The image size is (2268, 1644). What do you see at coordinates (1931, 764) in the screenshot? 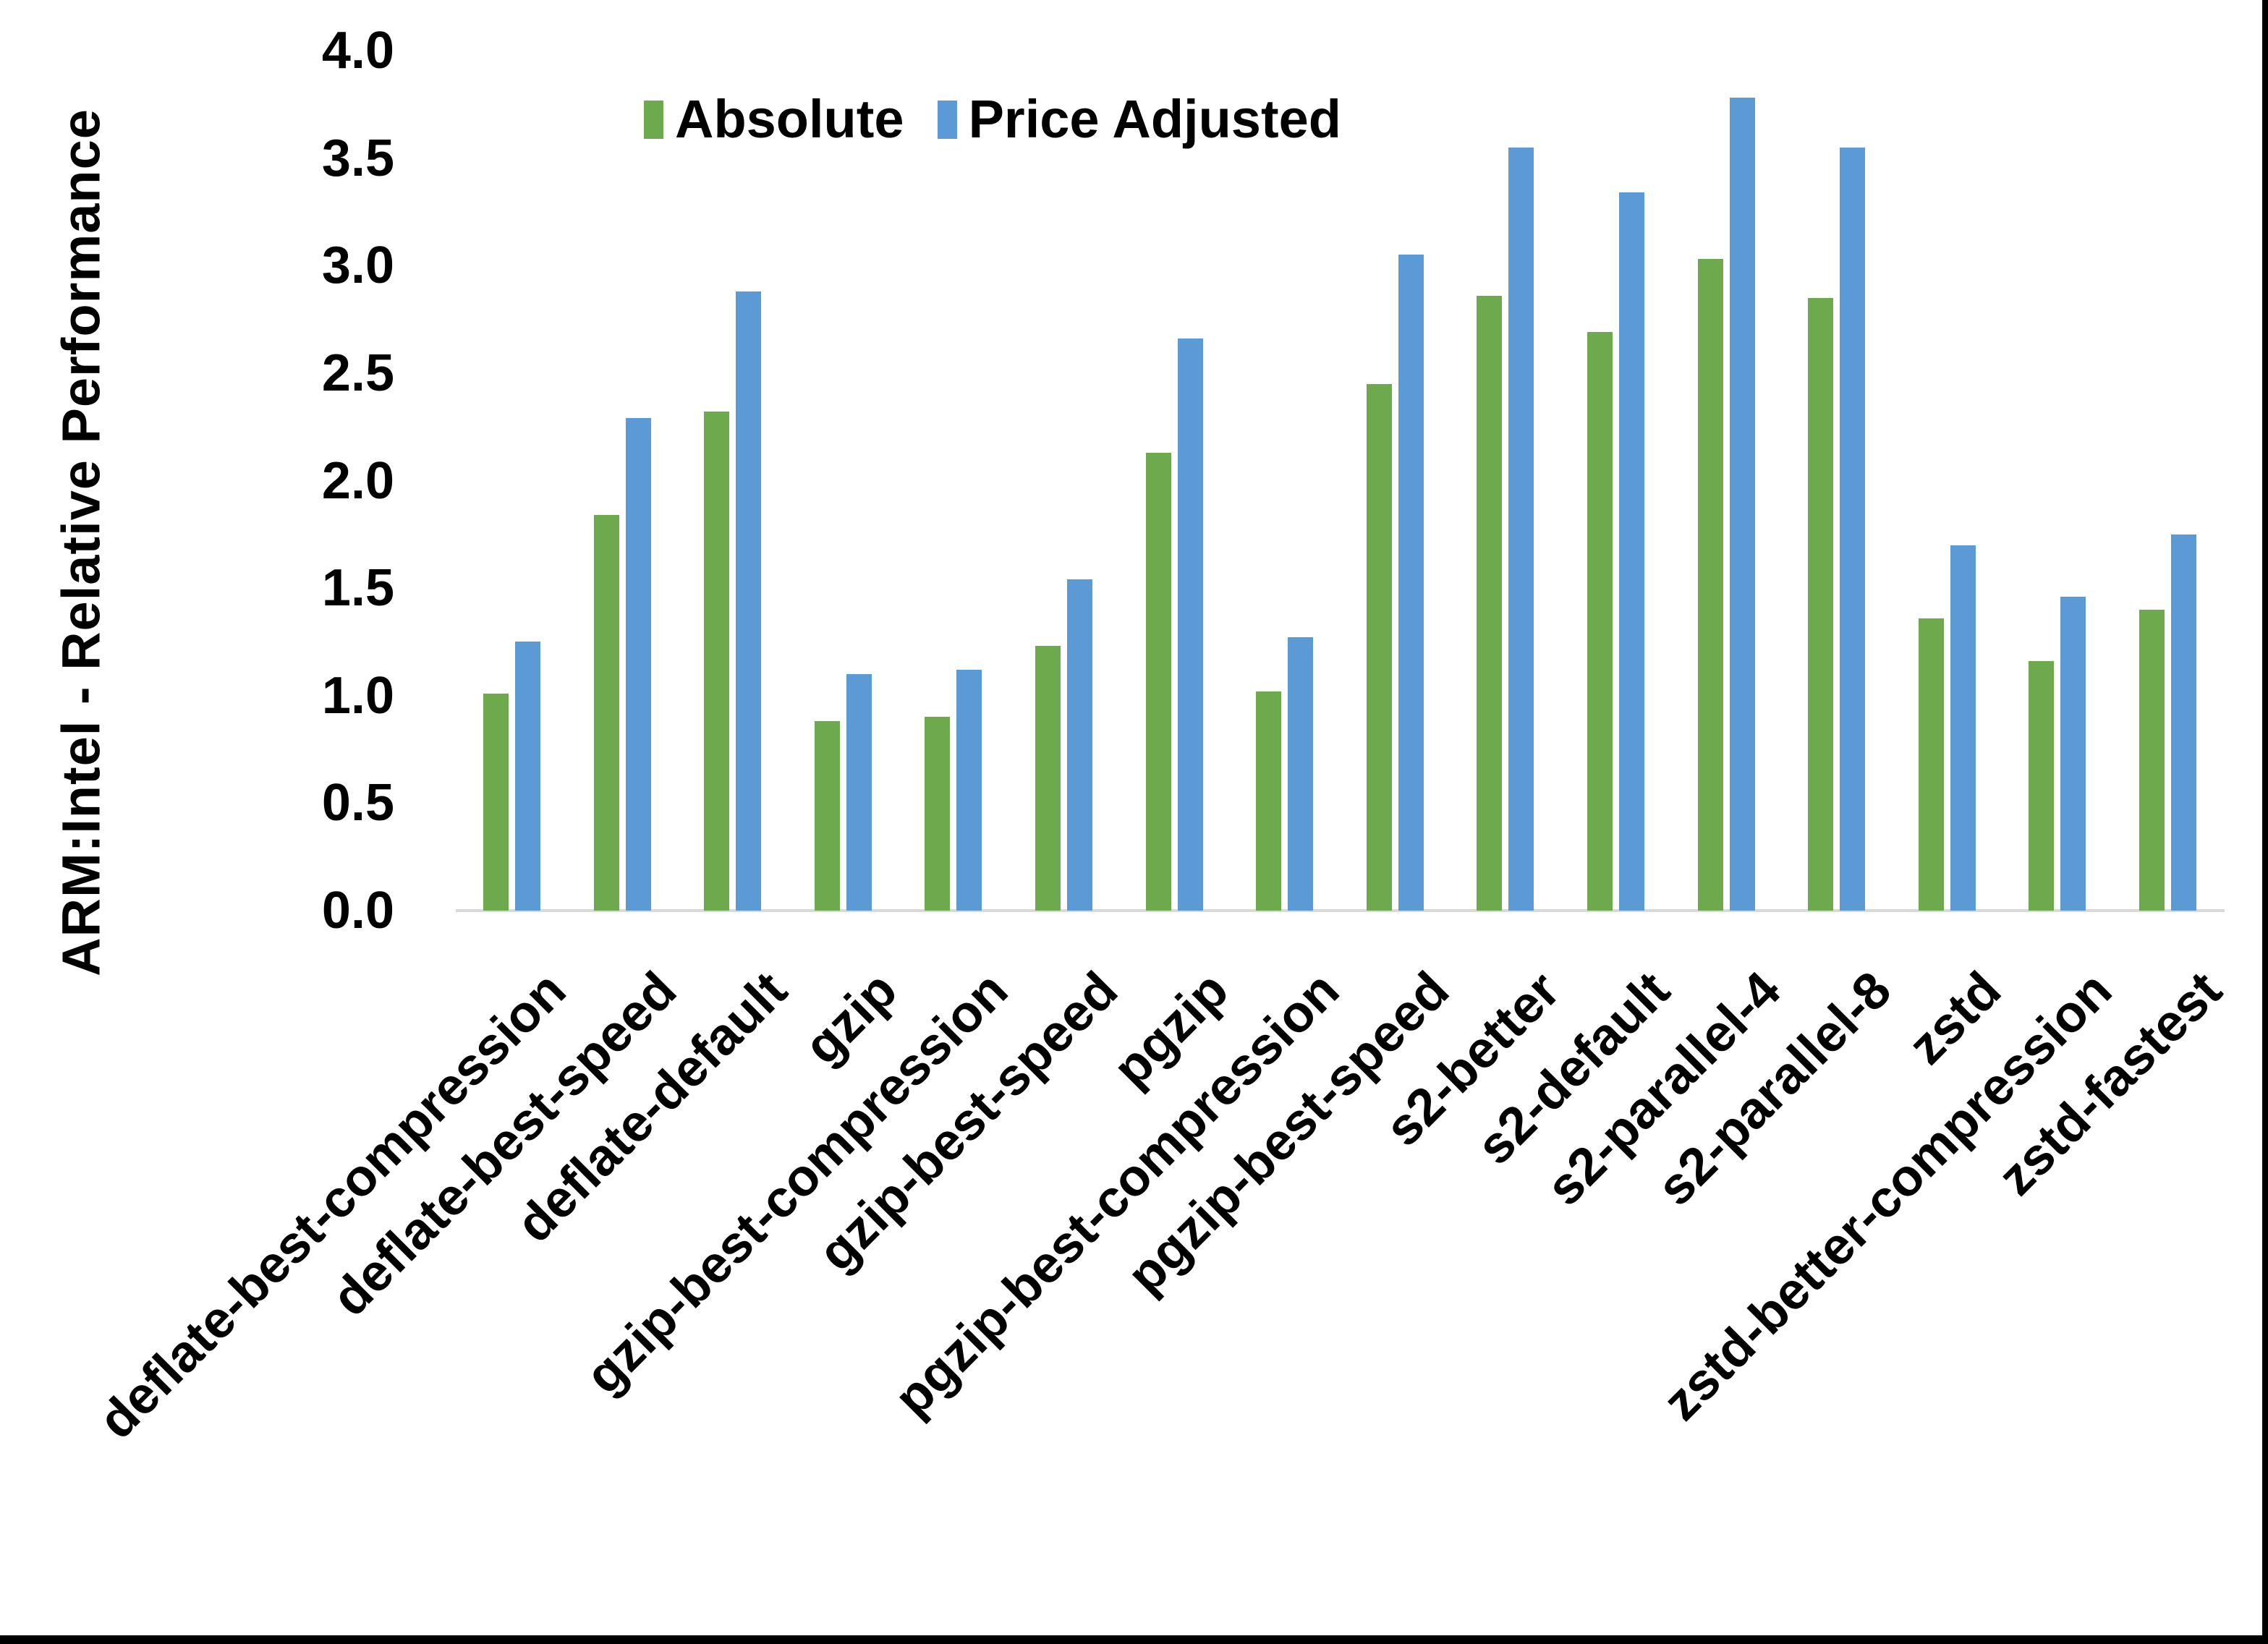
I see `bar-absolute-zstd` at bounding box center [1931, 764].